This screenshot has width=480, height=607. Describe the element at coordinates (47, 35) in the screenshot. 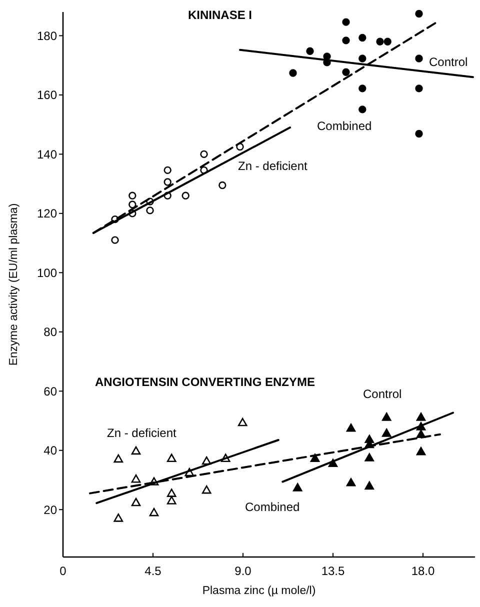

I see `y-tick-label: 180` at that location.